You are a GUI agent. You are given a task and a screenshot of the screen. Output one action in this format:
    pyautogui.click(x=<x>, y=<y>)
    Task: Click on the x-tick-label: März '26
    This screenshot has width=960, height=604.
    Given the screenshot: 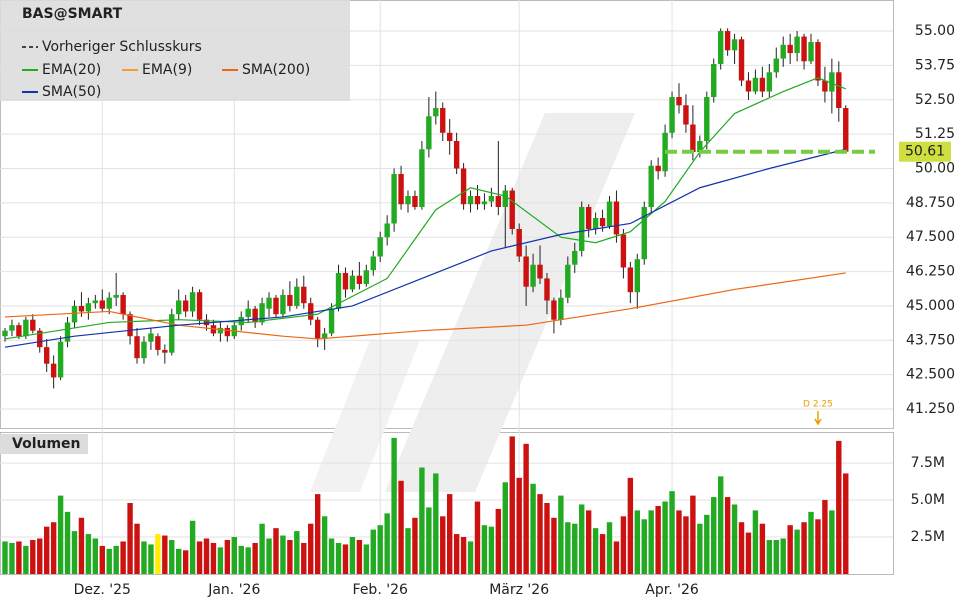 What is the action you would take?
    pyautogui.click(x=519, y=590)
    